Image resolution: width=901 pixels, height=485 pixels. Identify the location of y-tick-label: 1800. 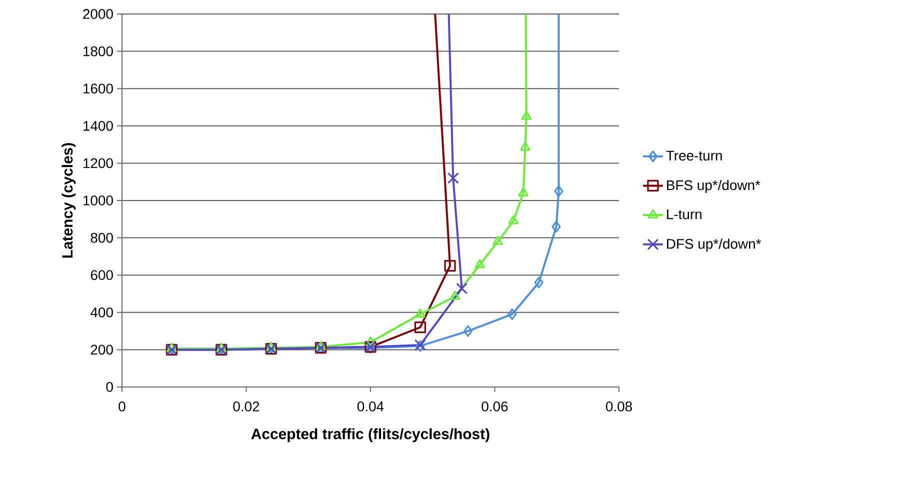
(98, 51).